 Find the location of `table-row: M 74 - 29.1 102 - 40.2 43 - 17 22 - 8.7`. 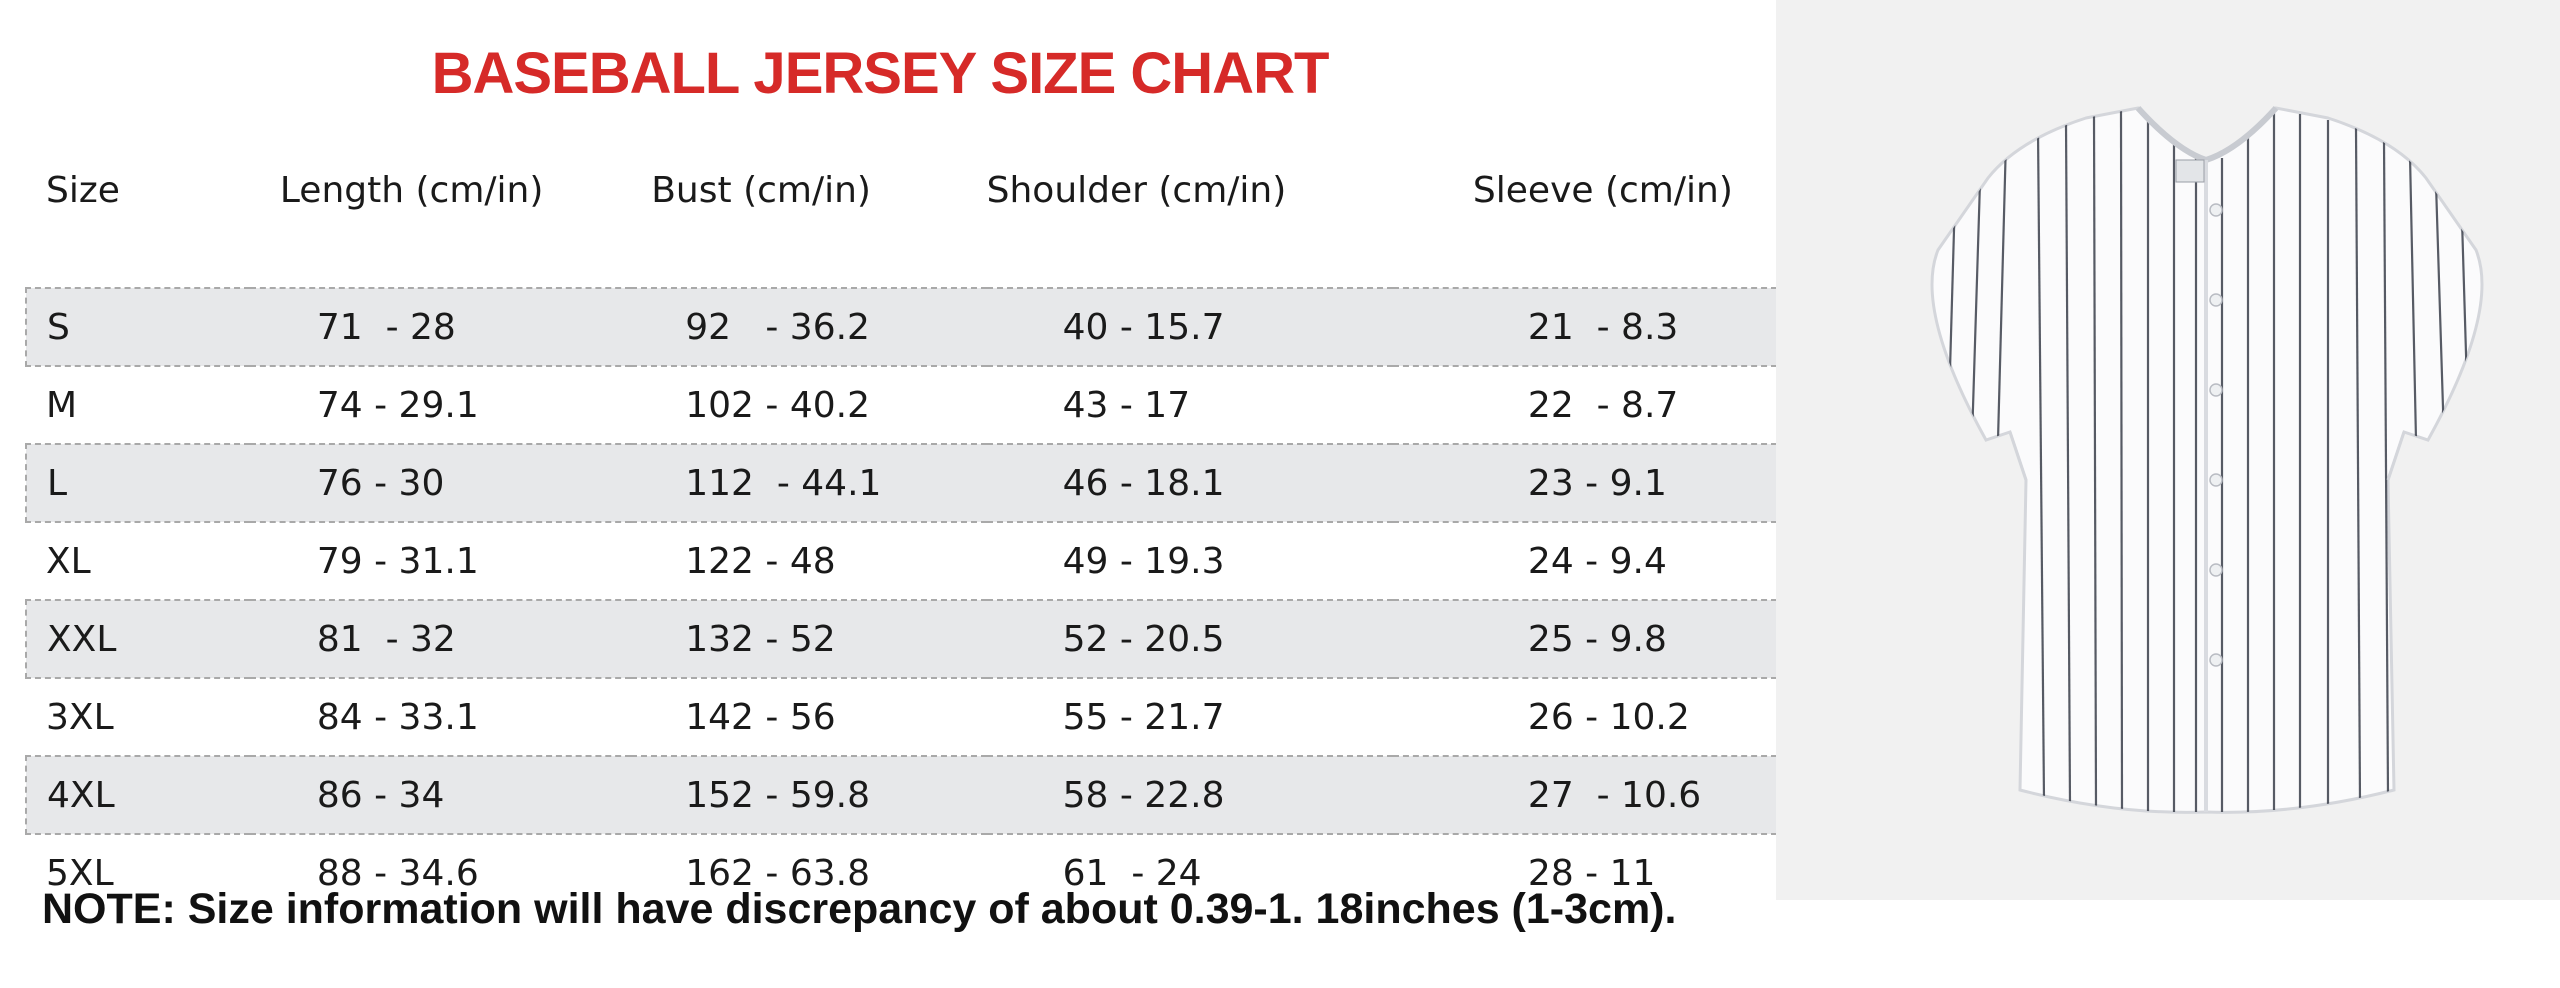

table-row: M 74 - 29.1 102 - 40.2 43 - 17 22 - 8.7 is located at coordinates (901, 405).